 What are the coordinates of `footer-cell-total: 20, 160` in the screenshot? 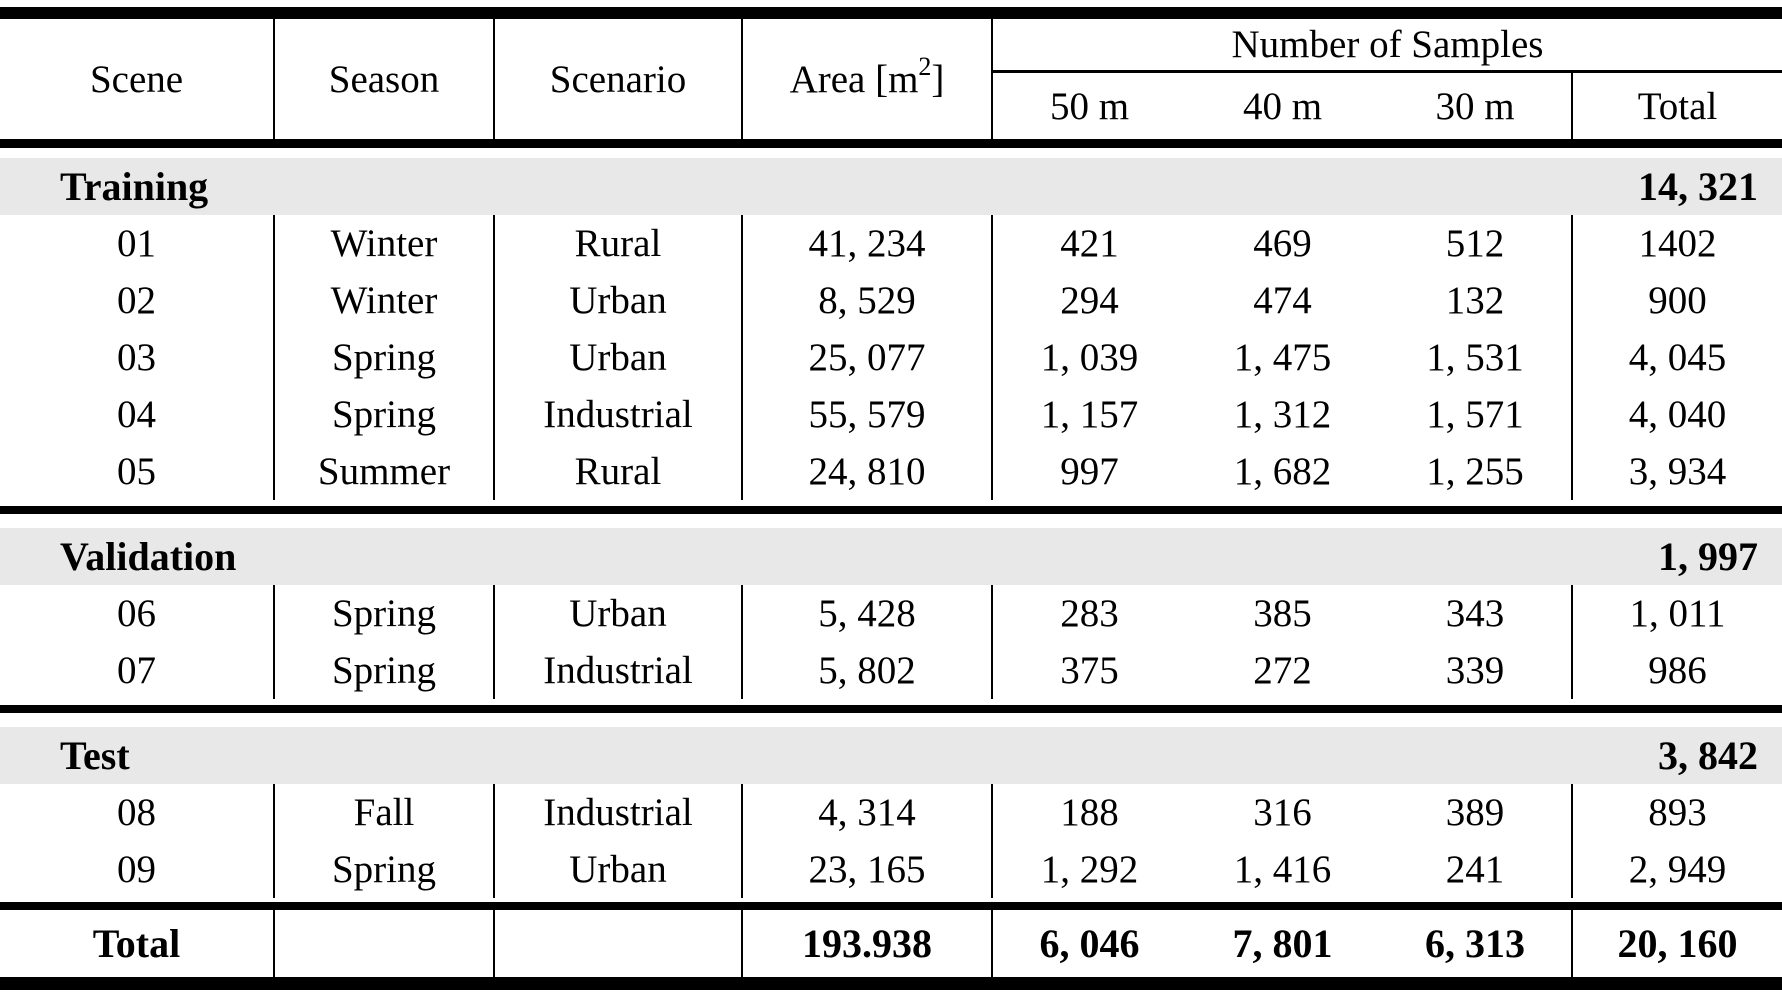 It's located at (1677, 943).